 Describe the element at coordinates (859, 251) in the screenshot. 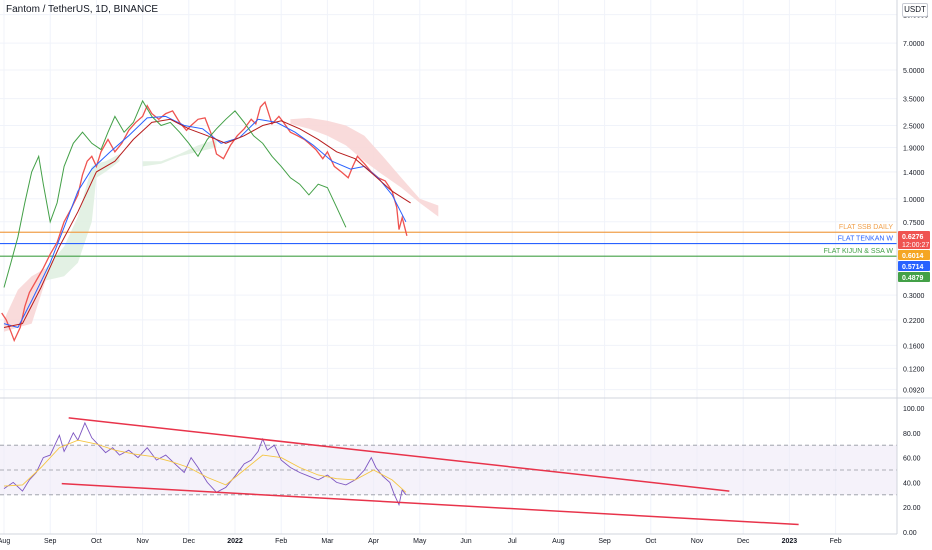

I see `level-label: FLAT KIJUN & SSA W` at that location.